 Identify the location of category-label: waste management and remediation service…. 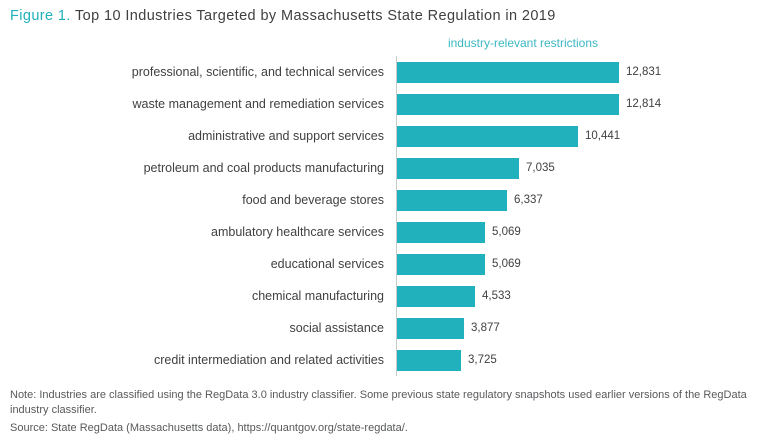
(258, 104).